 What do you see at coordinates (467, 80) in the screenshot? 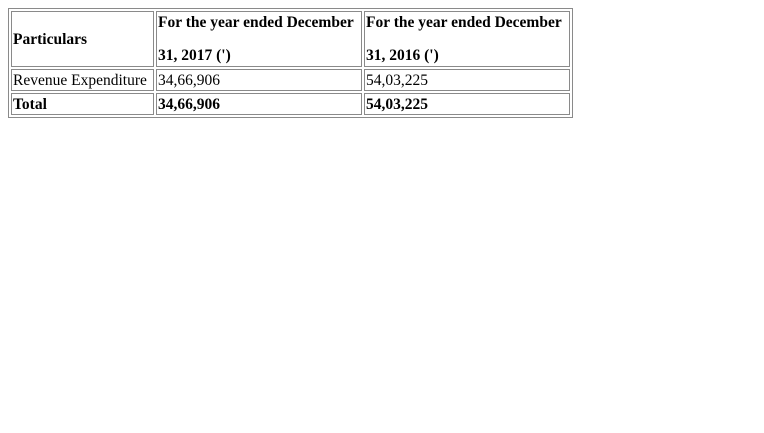
I see `row-value-2016: 54,03,225` at bounding box center [467, 80].